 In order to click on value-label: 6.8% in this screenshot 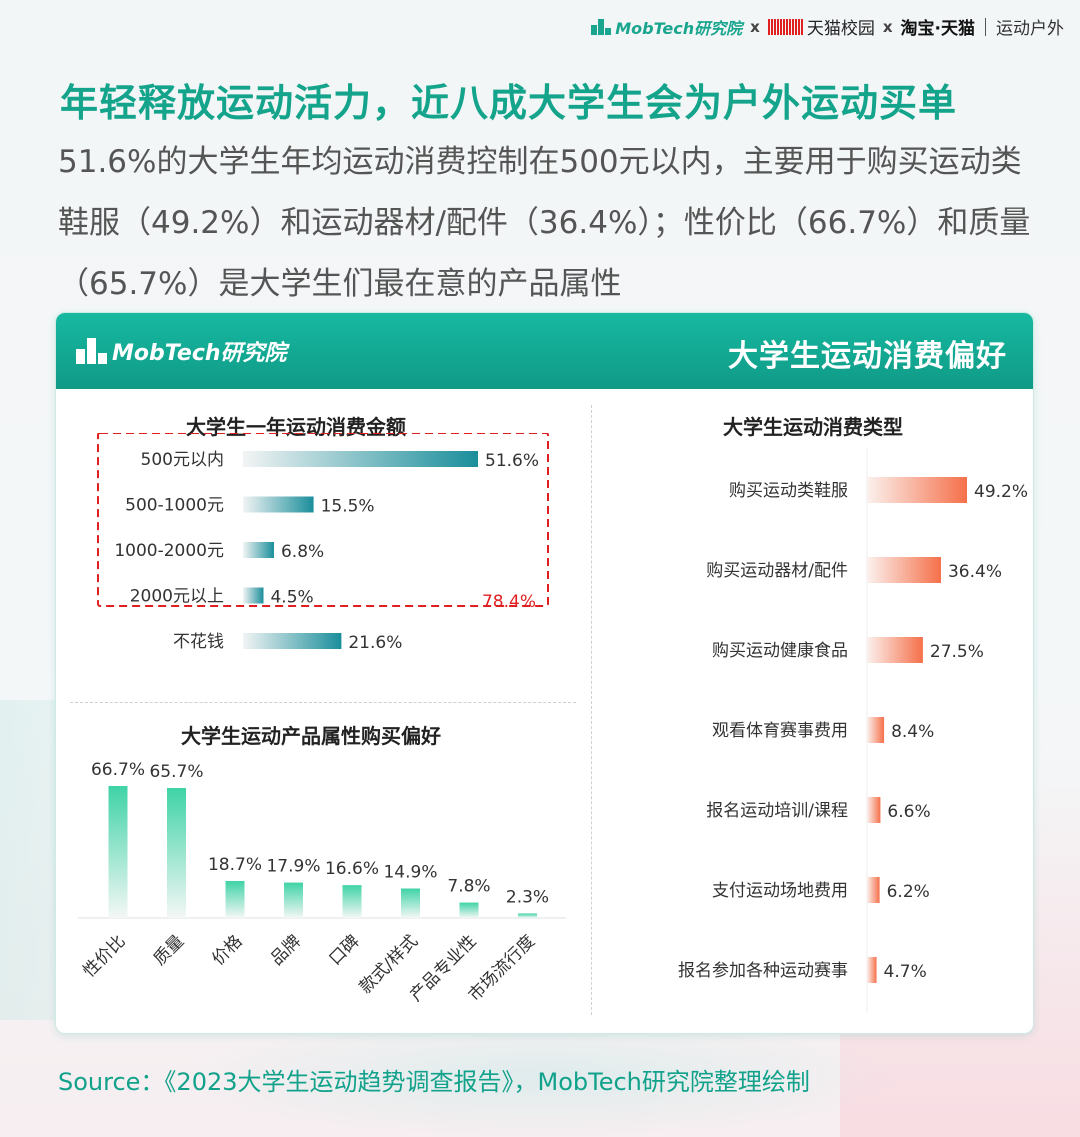, I will do `click(302, 552)`.